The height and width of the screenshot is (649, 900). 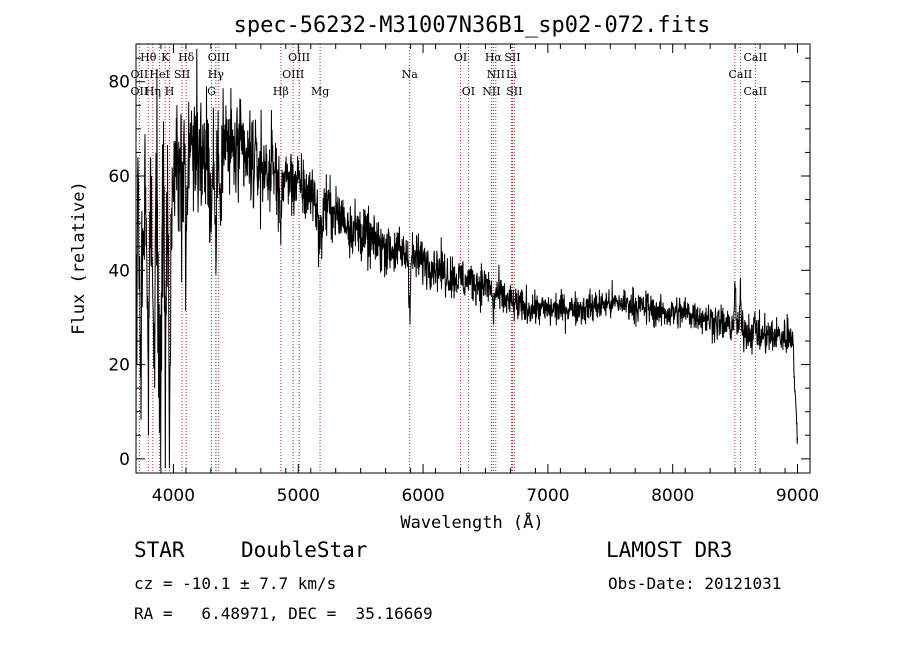 I want to click on x-tick-label: 4000, so click(x=173, y=496).